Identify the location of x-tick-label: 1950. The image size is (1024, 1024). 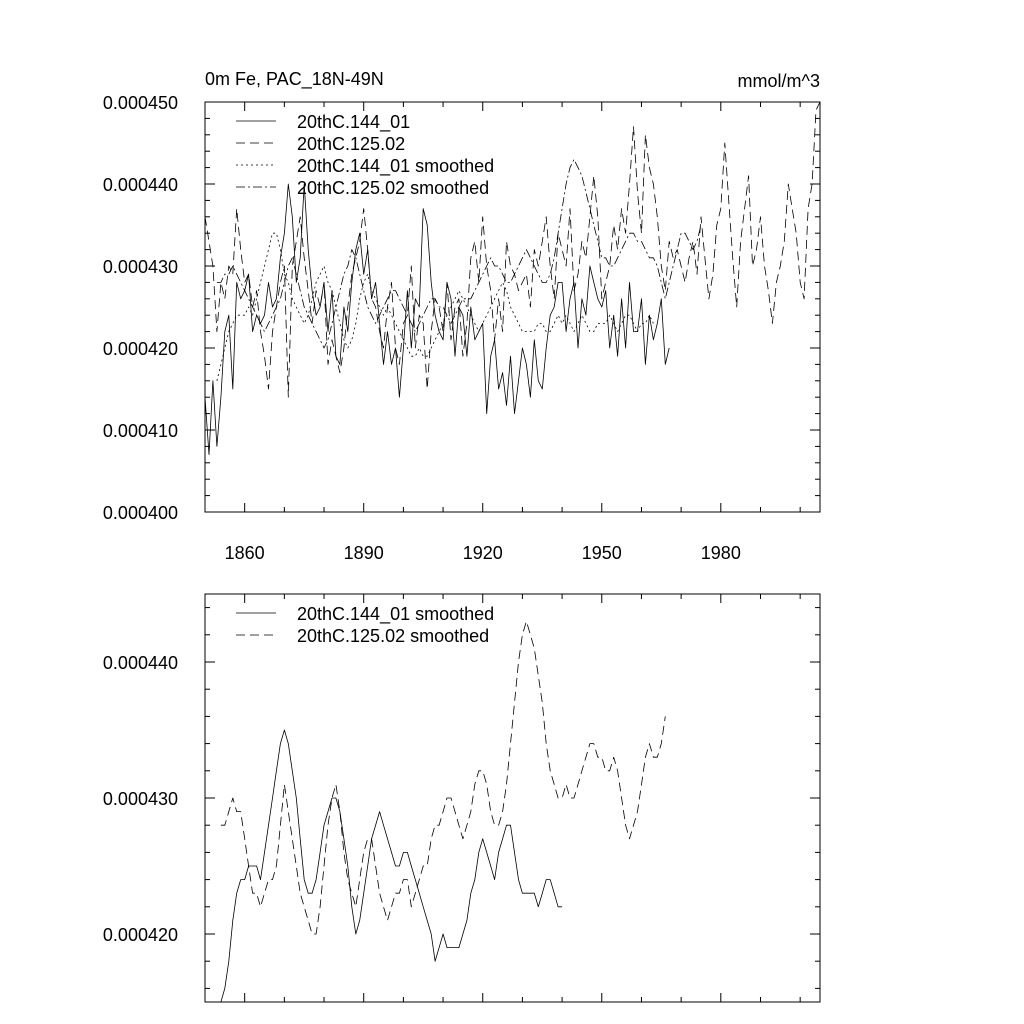
(602, 553).